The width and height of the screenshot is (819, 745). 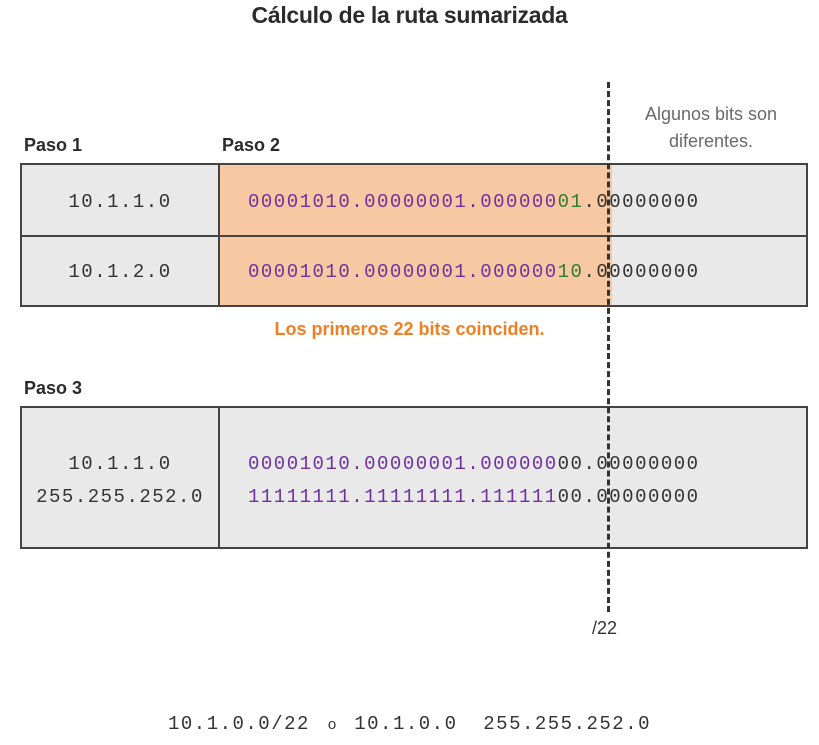 What do you see at coordinates (409, 329) in the screenshot?
I see `matching-bits-caption: Los primeros 22 bits coinciden.` at bounding box center [409, 329].